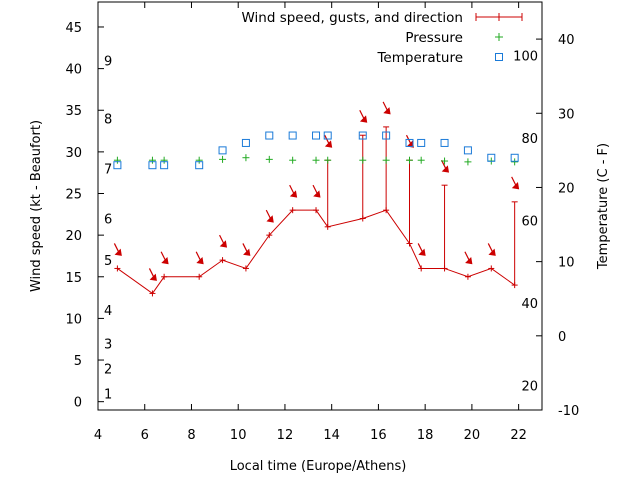 This screenshot has height=480, width=640. Describe the element at coordinates (98, 435) in the screenshot. I see `x-tick-label: 4` at that location.